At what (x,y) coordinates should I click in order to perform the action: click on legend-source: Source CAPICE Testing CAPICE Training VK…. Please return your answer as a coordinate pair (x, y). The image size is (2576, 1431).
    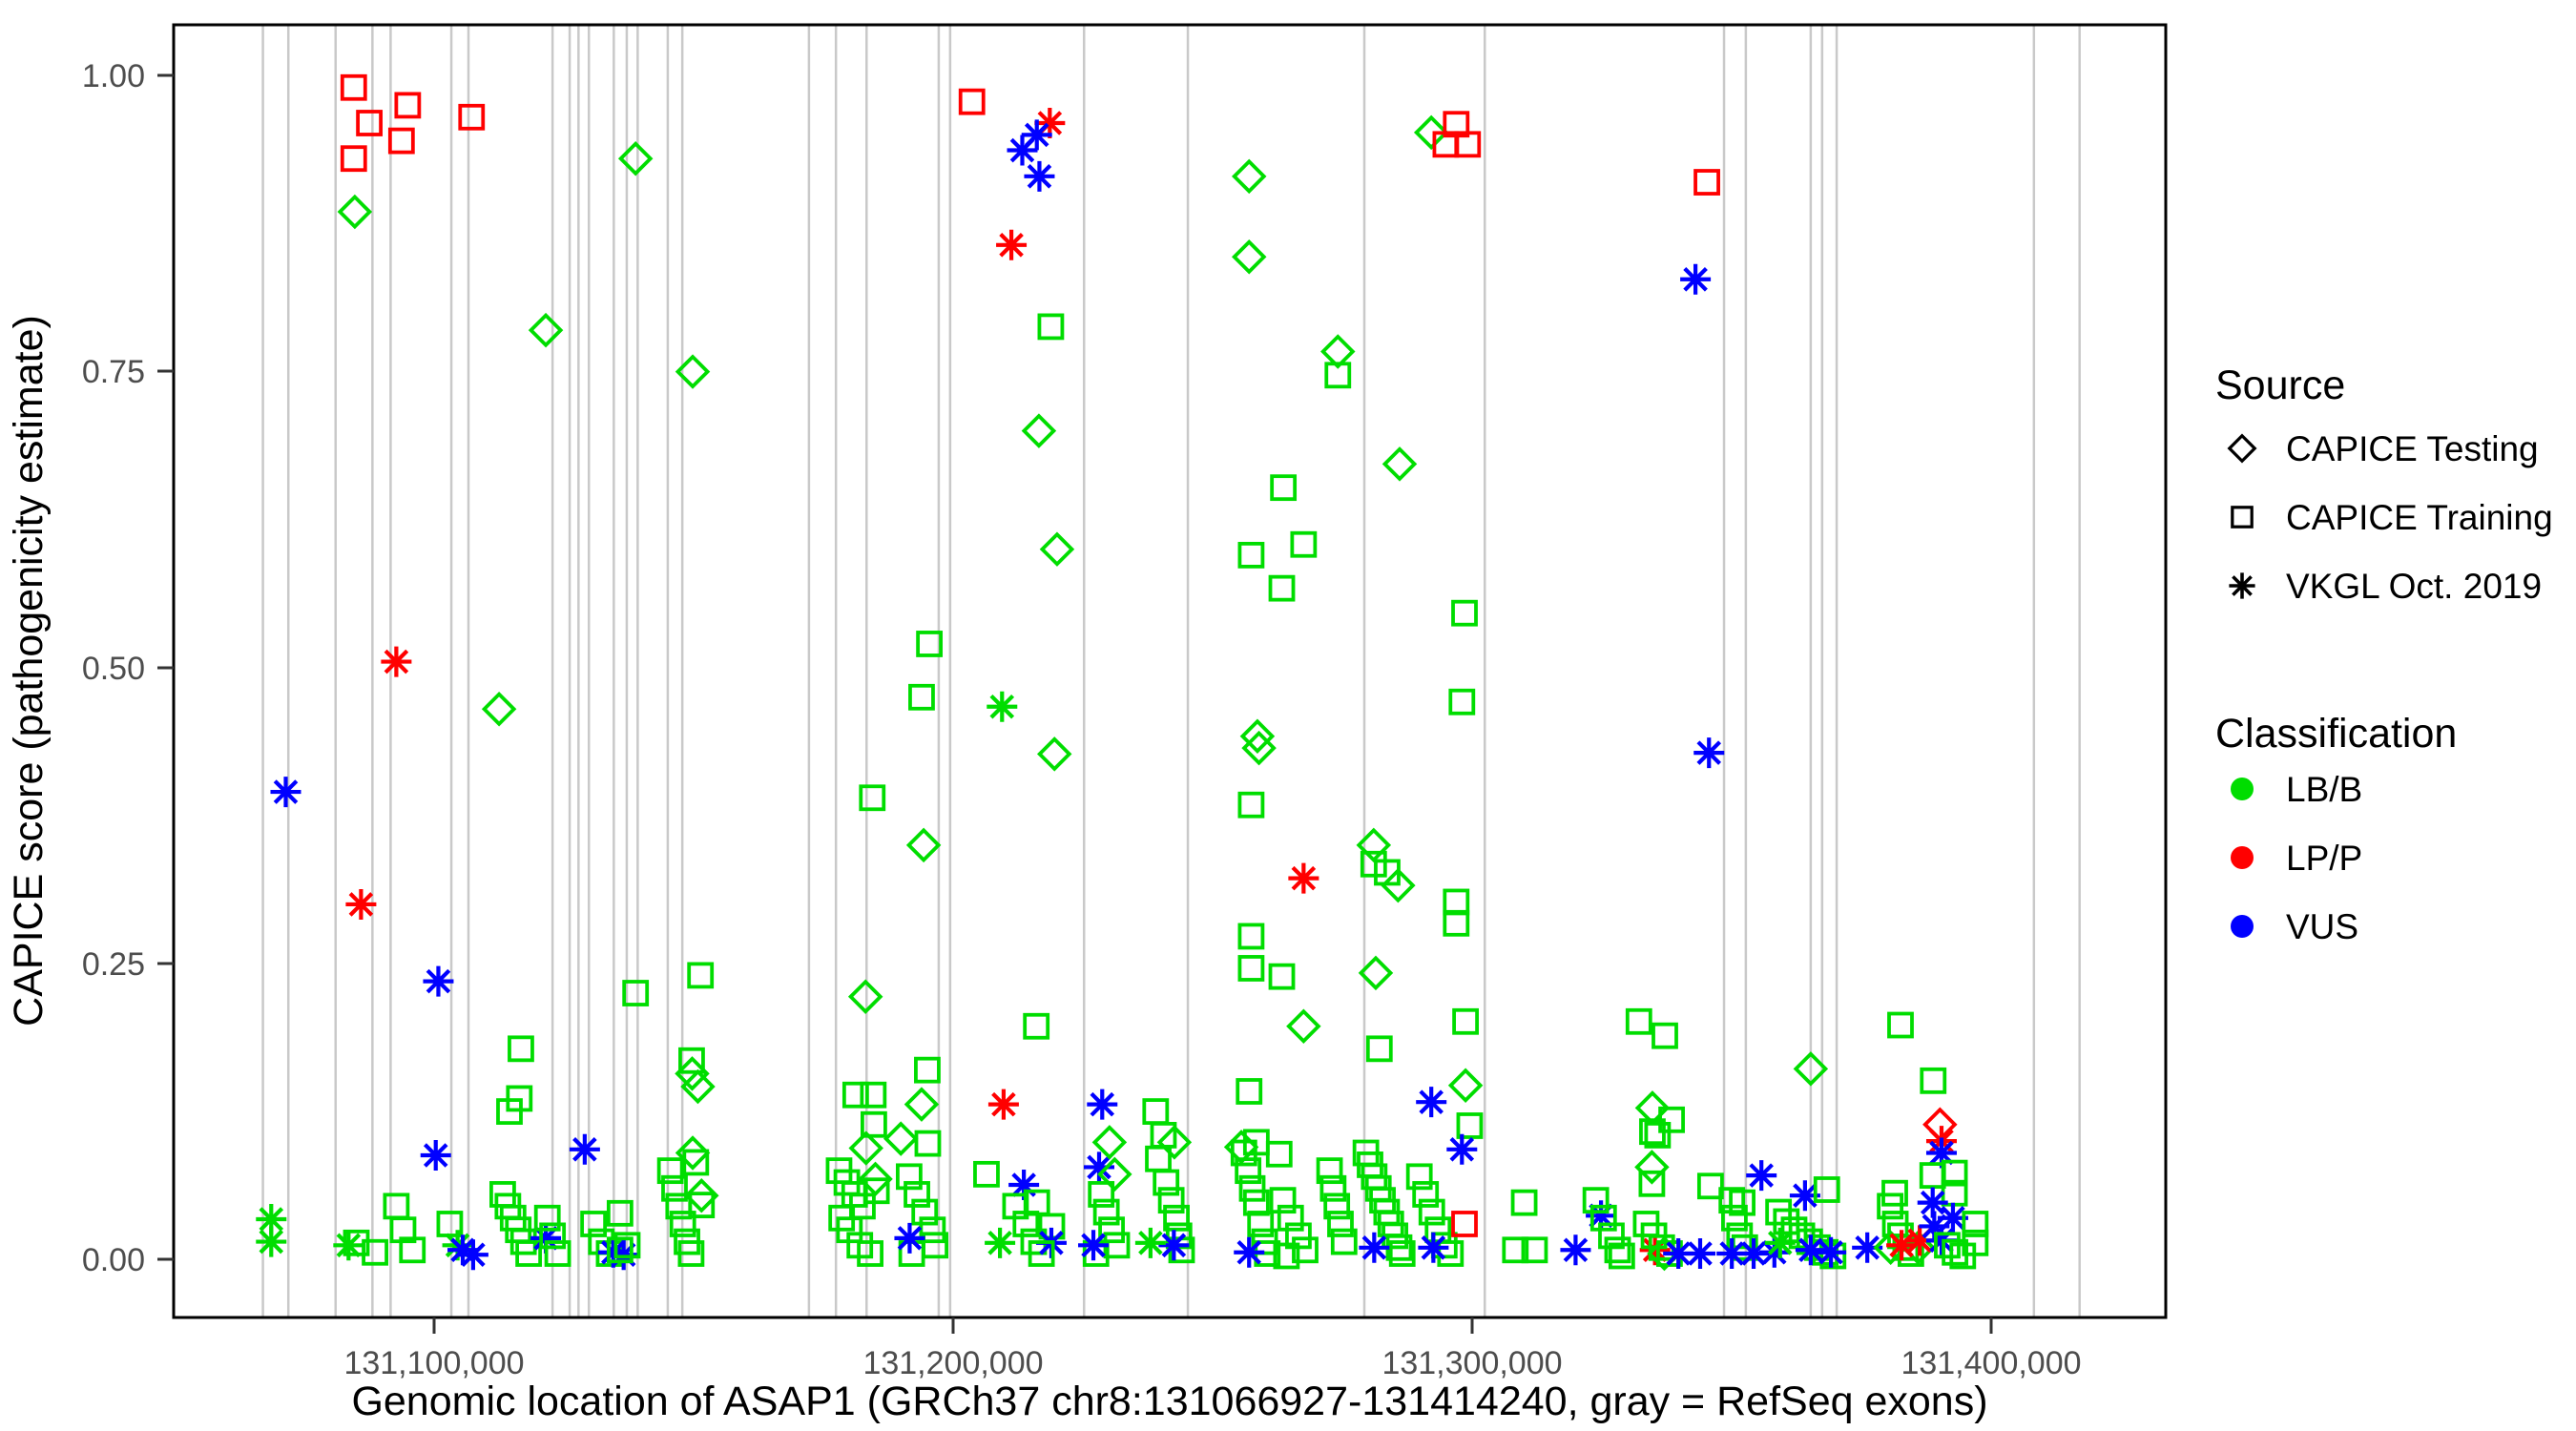
    Looking at the image, I should click on (2384, 484).